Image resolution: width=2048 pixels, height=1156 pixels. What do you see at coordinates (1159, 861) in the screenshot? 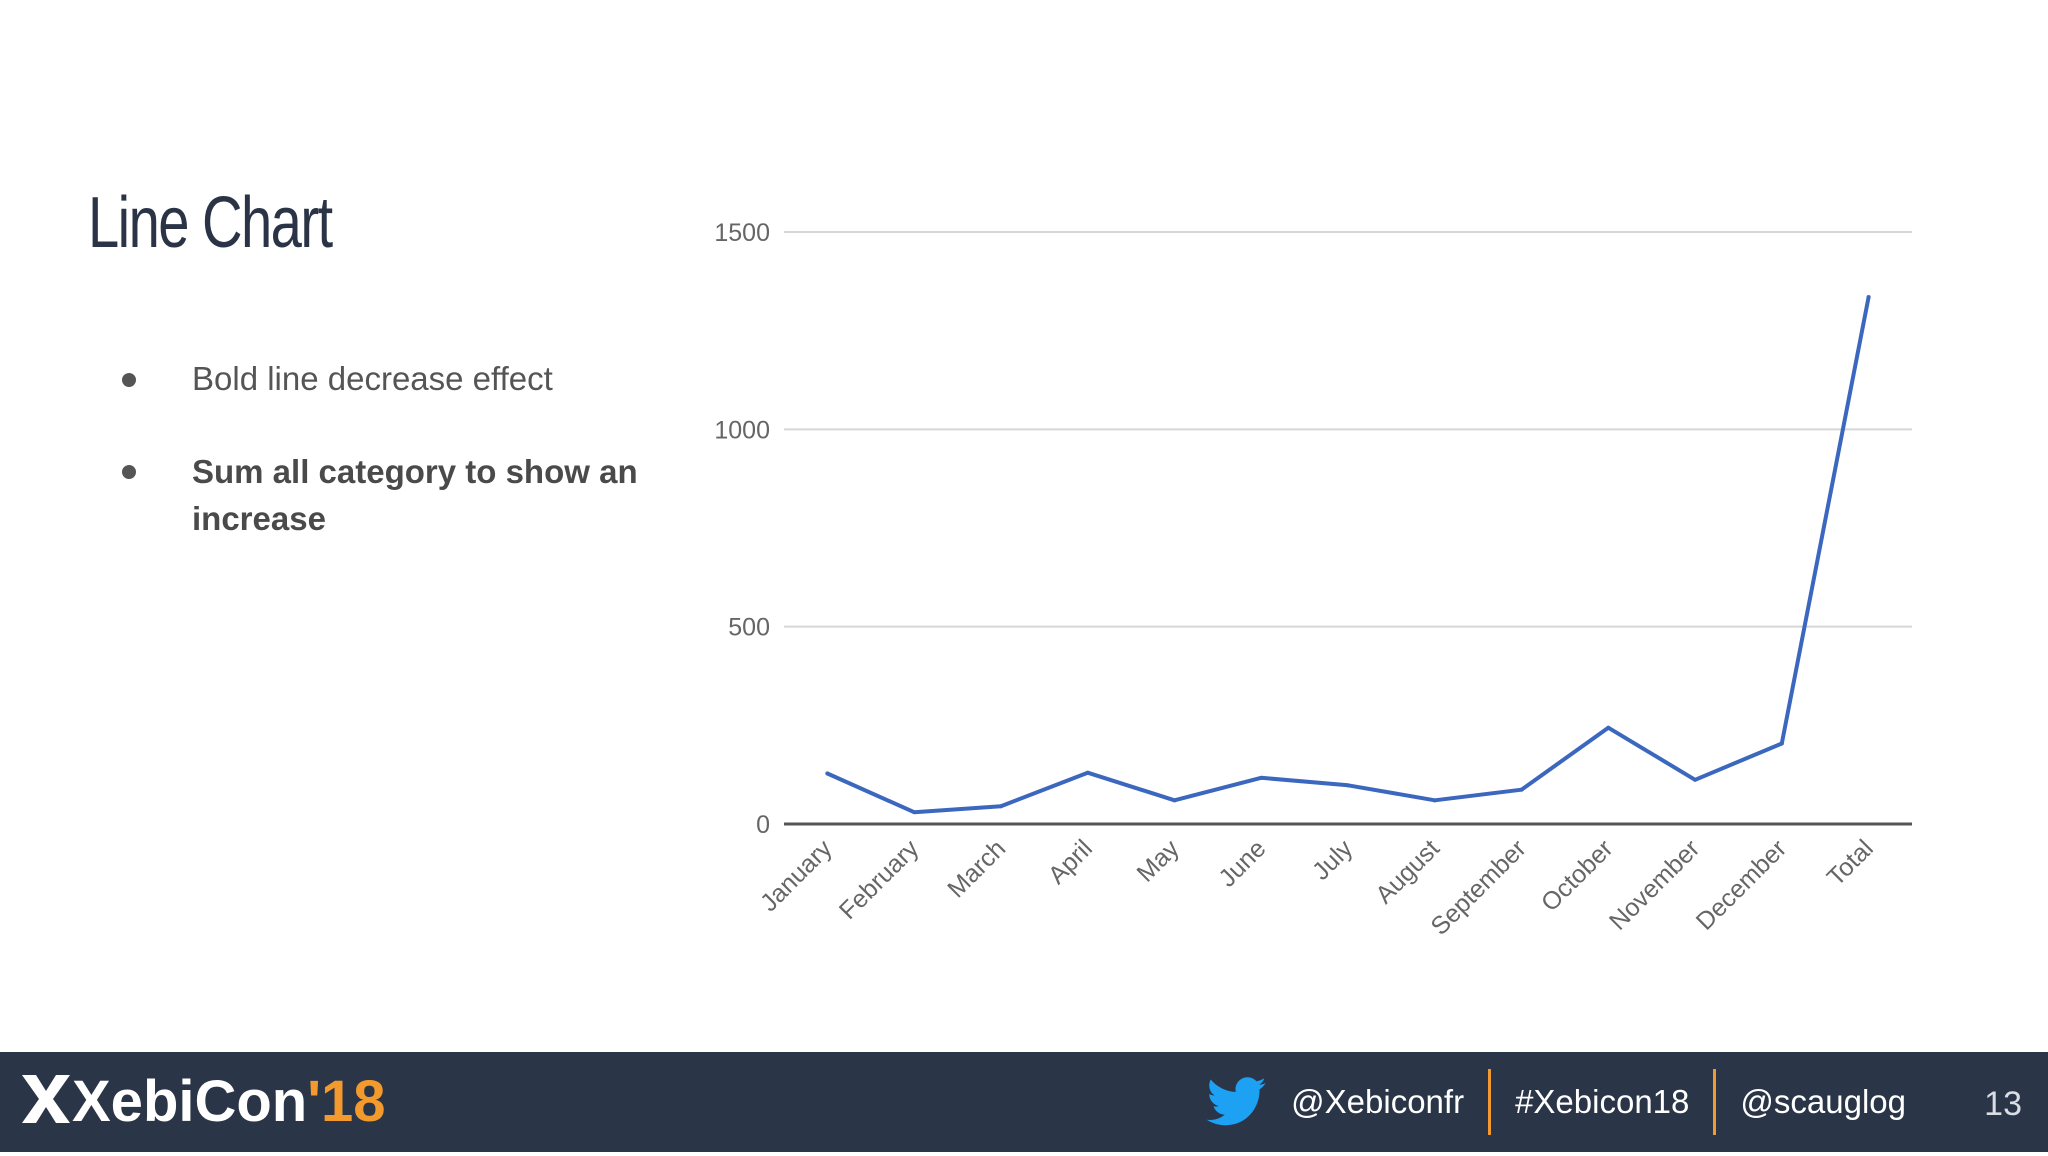
I see `x-tick-label: May` at bounding box center [1159, 861].